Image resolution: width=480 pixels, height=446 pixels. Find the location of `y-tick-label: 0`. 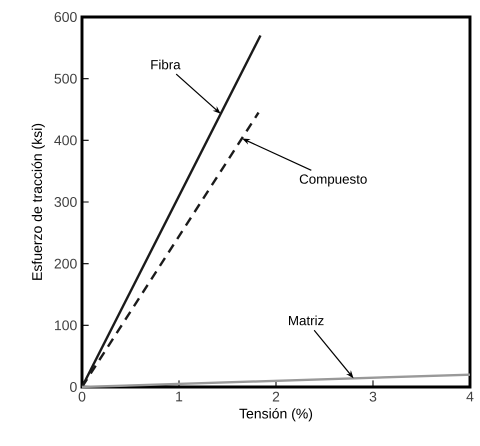

y-tick-label: 0 is located at coordinates (73, 387).